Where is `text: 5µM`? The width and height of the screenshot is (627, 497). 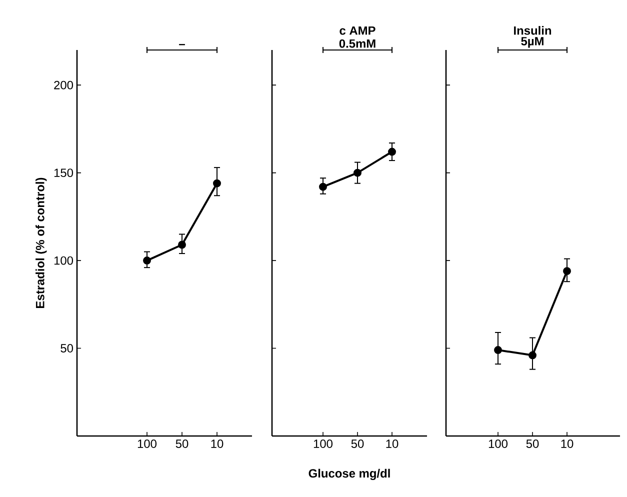 text: 5µM is located at coordinates (532, 42).